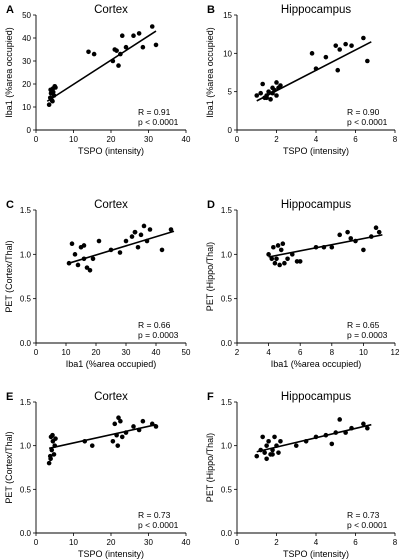 The height and width of the screenshot is (559, 403). I want to click on panel-letter: D, so click(211, 205).